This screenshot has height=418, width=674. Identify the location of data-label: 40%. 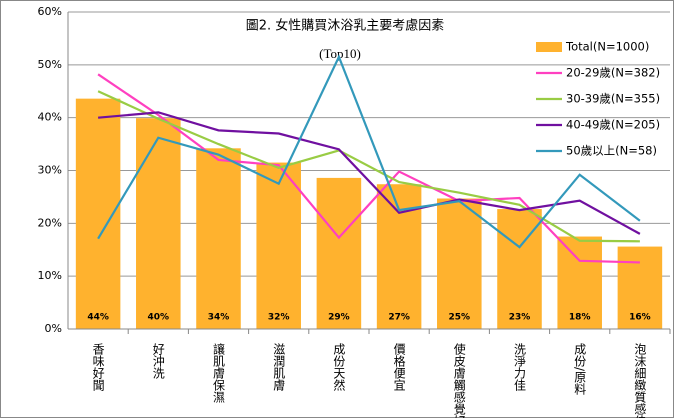
(159, 318).